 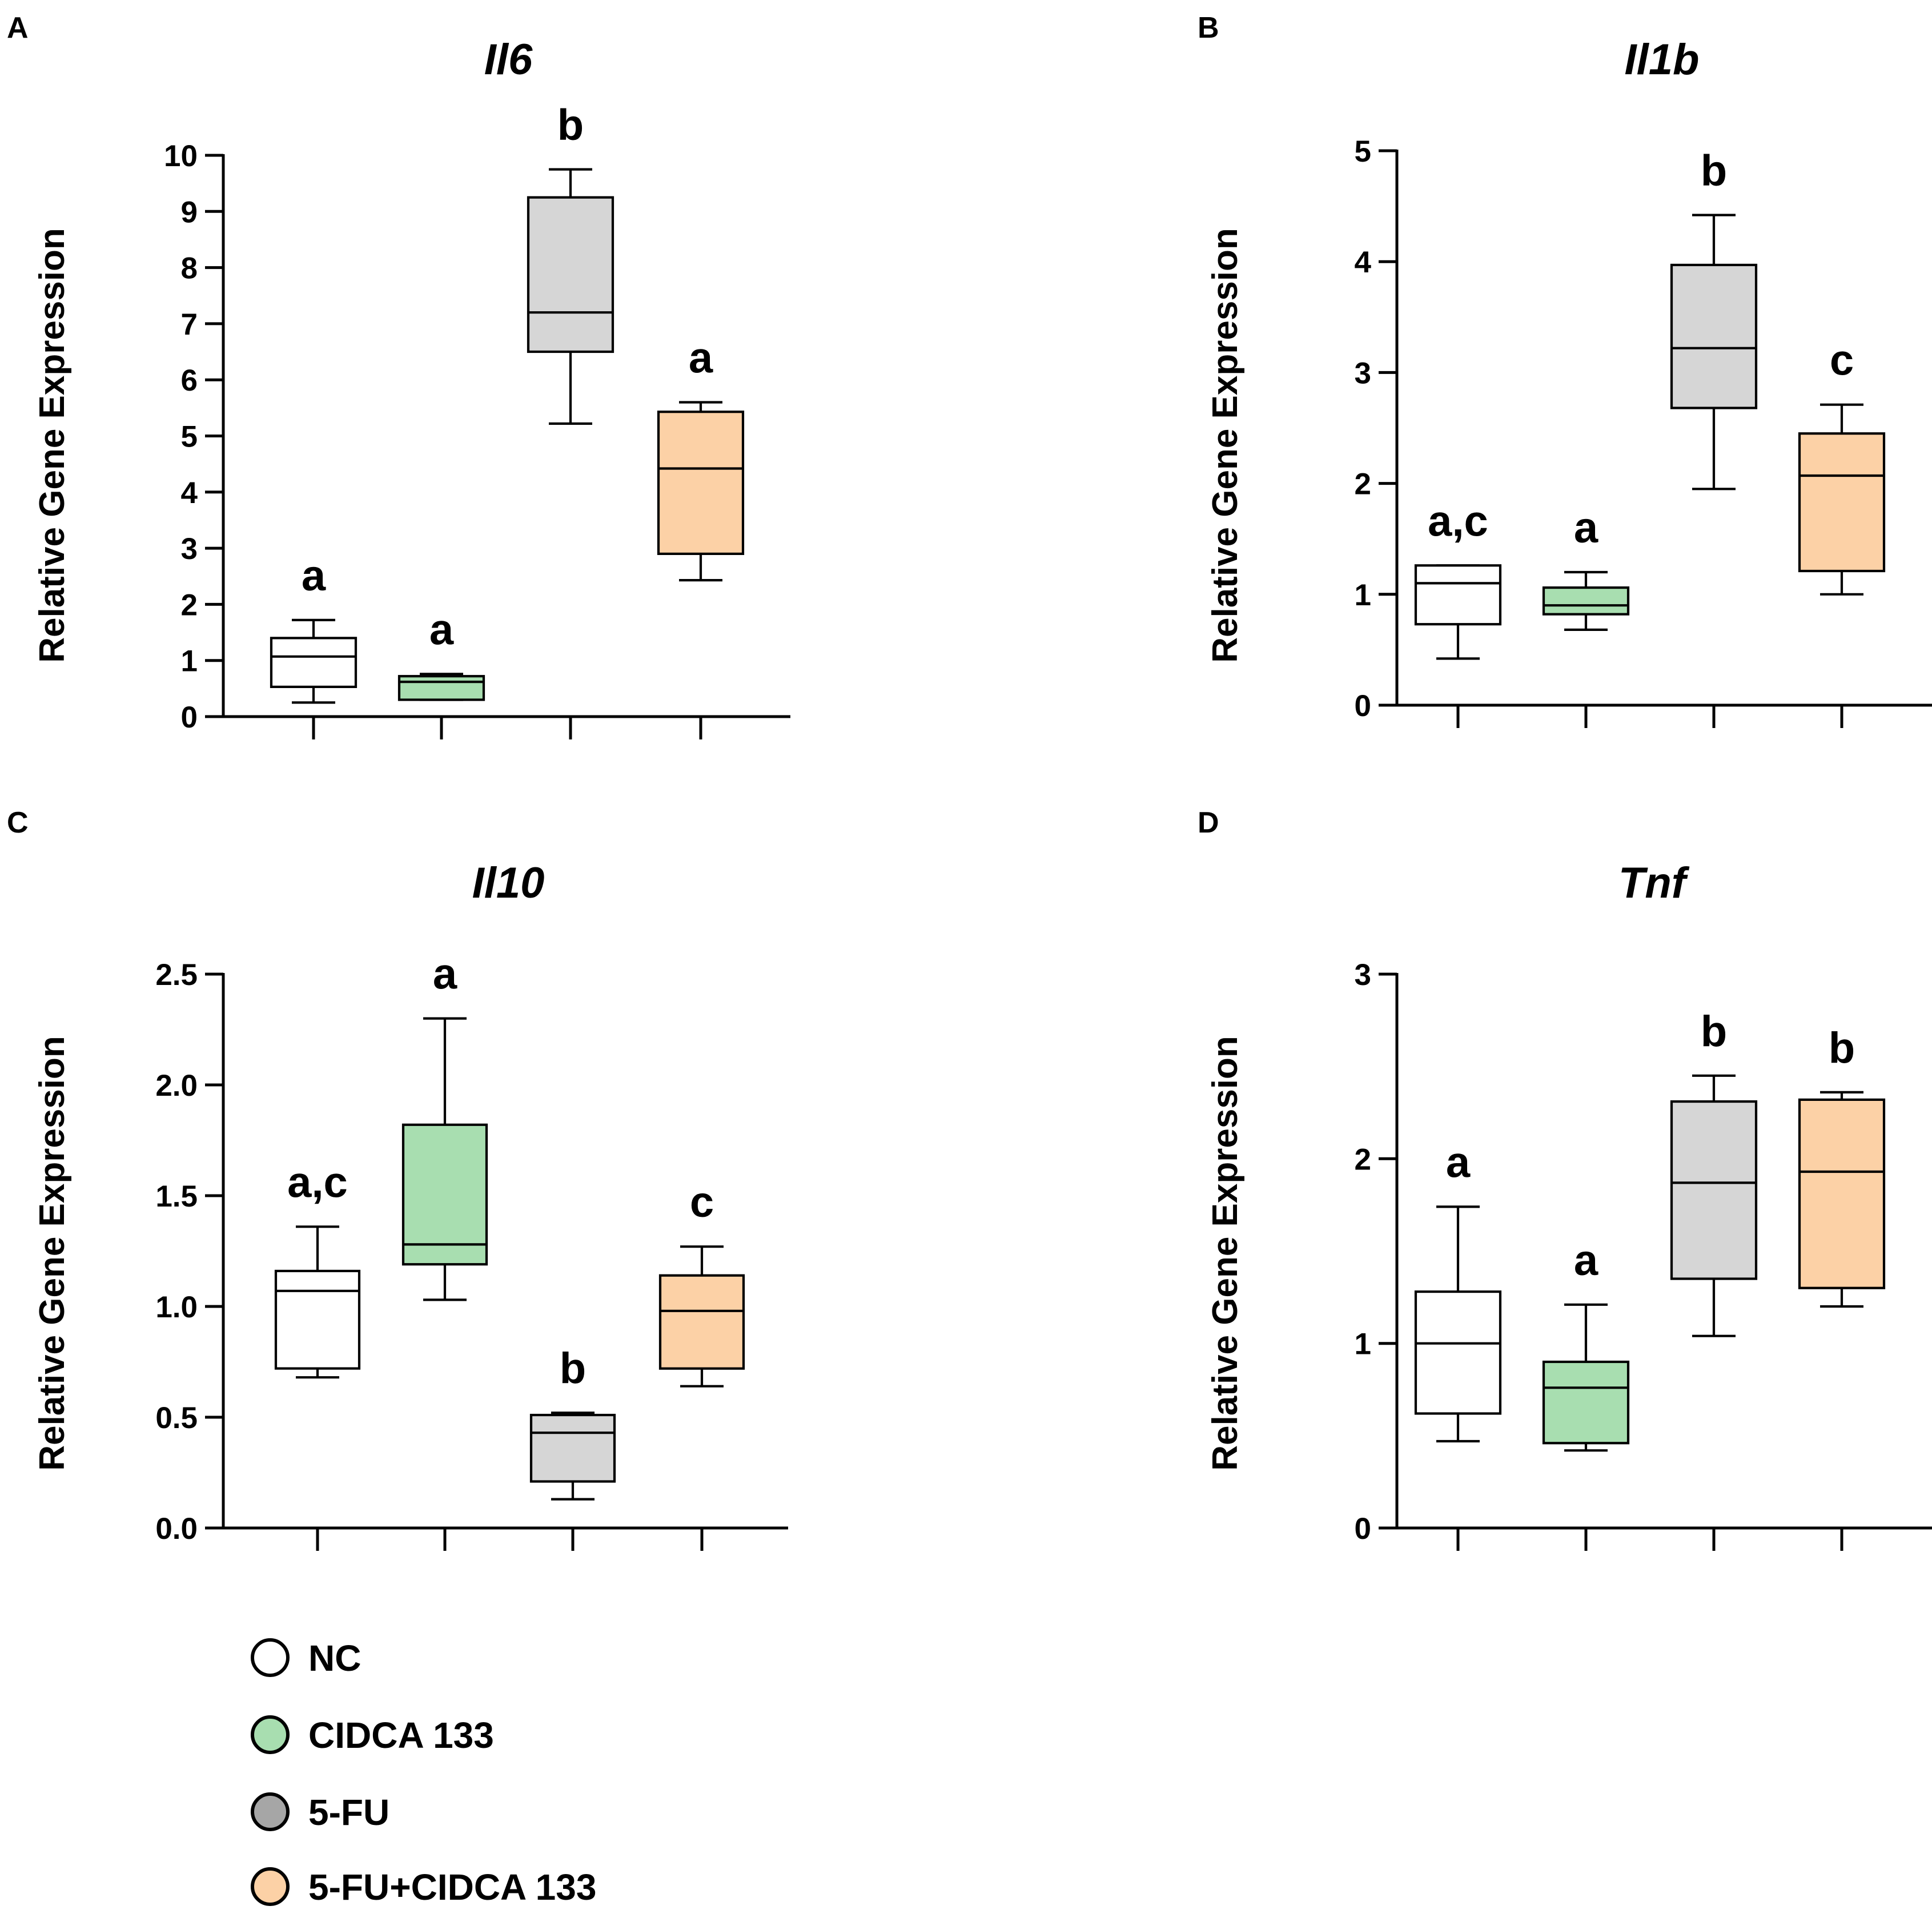 What do you see at coordinates (189, 269) in the screenshot?
I see `y-tick-label: 8` at bounding box center [189, 269].